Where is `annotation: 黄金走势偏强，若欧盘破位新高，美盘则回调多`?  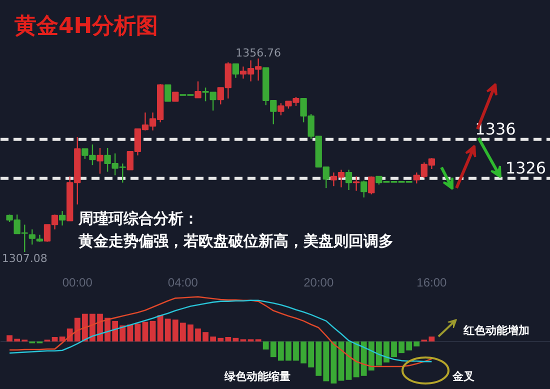 annotation: 黄金走势偏强，若欧盘破位新高，美盘则回调多 is located at coordinates (236, 241).